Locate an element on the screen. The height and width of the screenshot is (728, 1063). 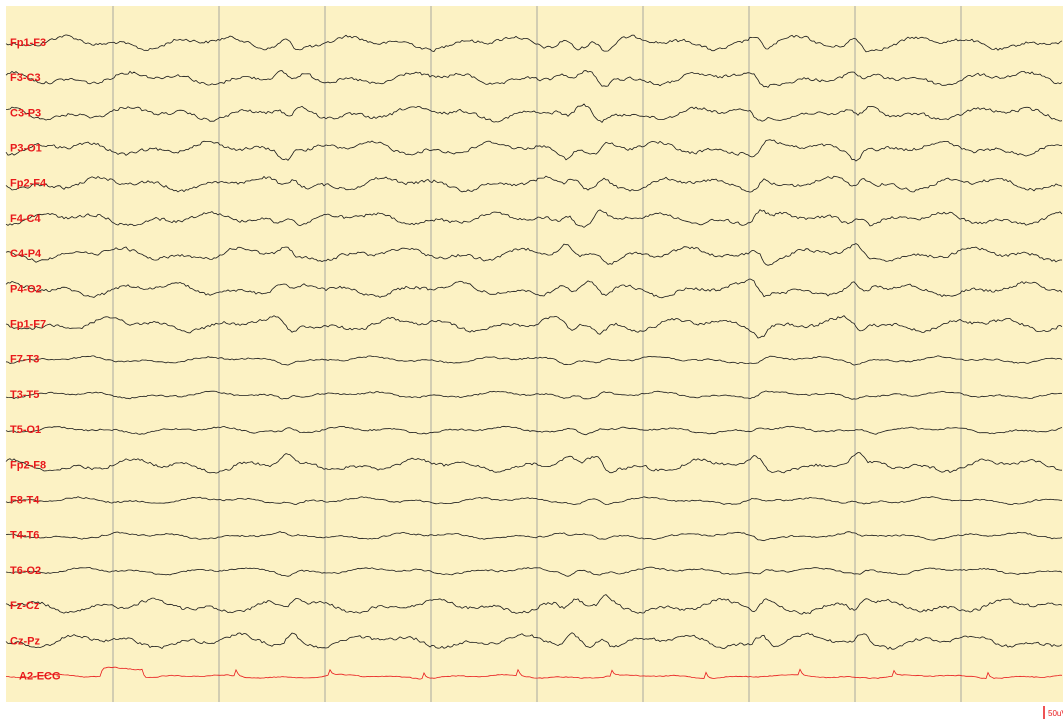
channel-label: Fp1-F7 is located at coordinates (28, 325).